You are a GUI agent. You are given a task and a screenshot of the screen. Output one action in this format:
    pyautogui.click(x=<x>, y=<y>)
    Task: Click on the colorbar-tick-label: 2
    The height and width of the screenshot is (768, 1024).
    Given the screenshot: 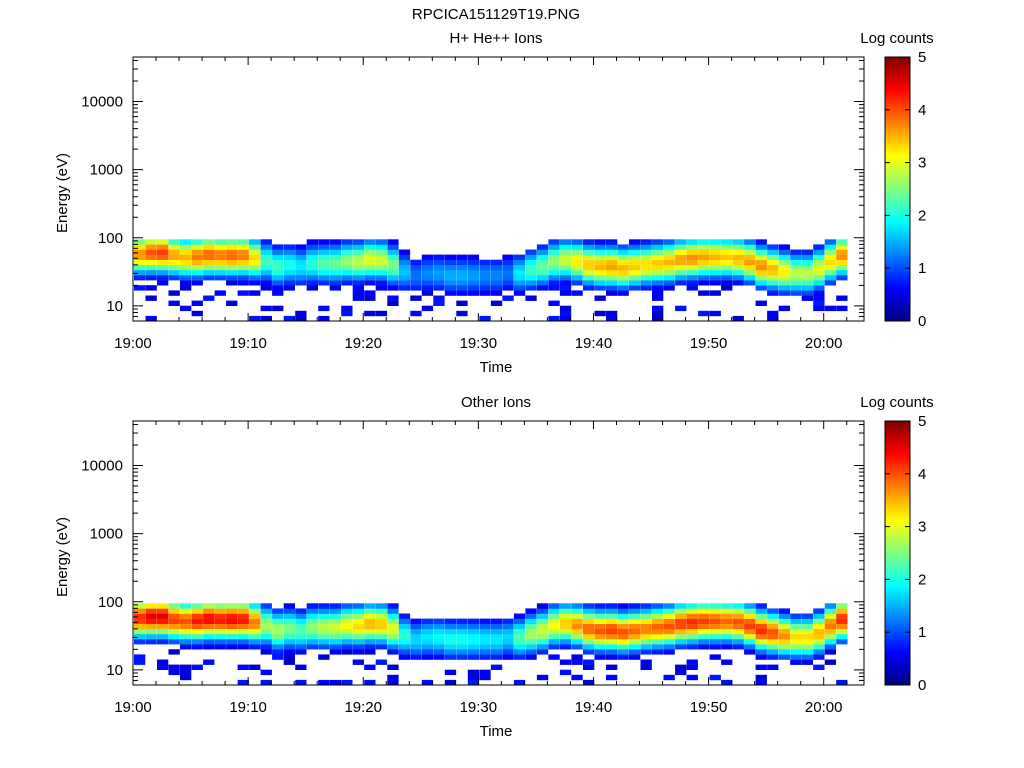 What is the action you would take?
    pyautogui.click(x=922, y=579)
    